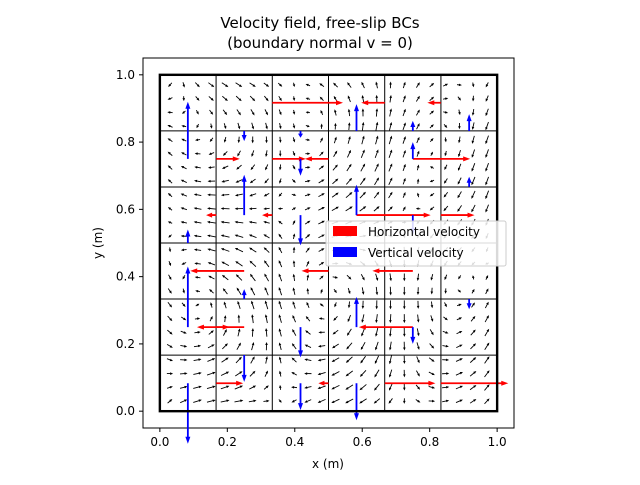  Describe the element at coordinates (125, 75) in the screenshot. I see `y-tick-label: 1.0` at that location.